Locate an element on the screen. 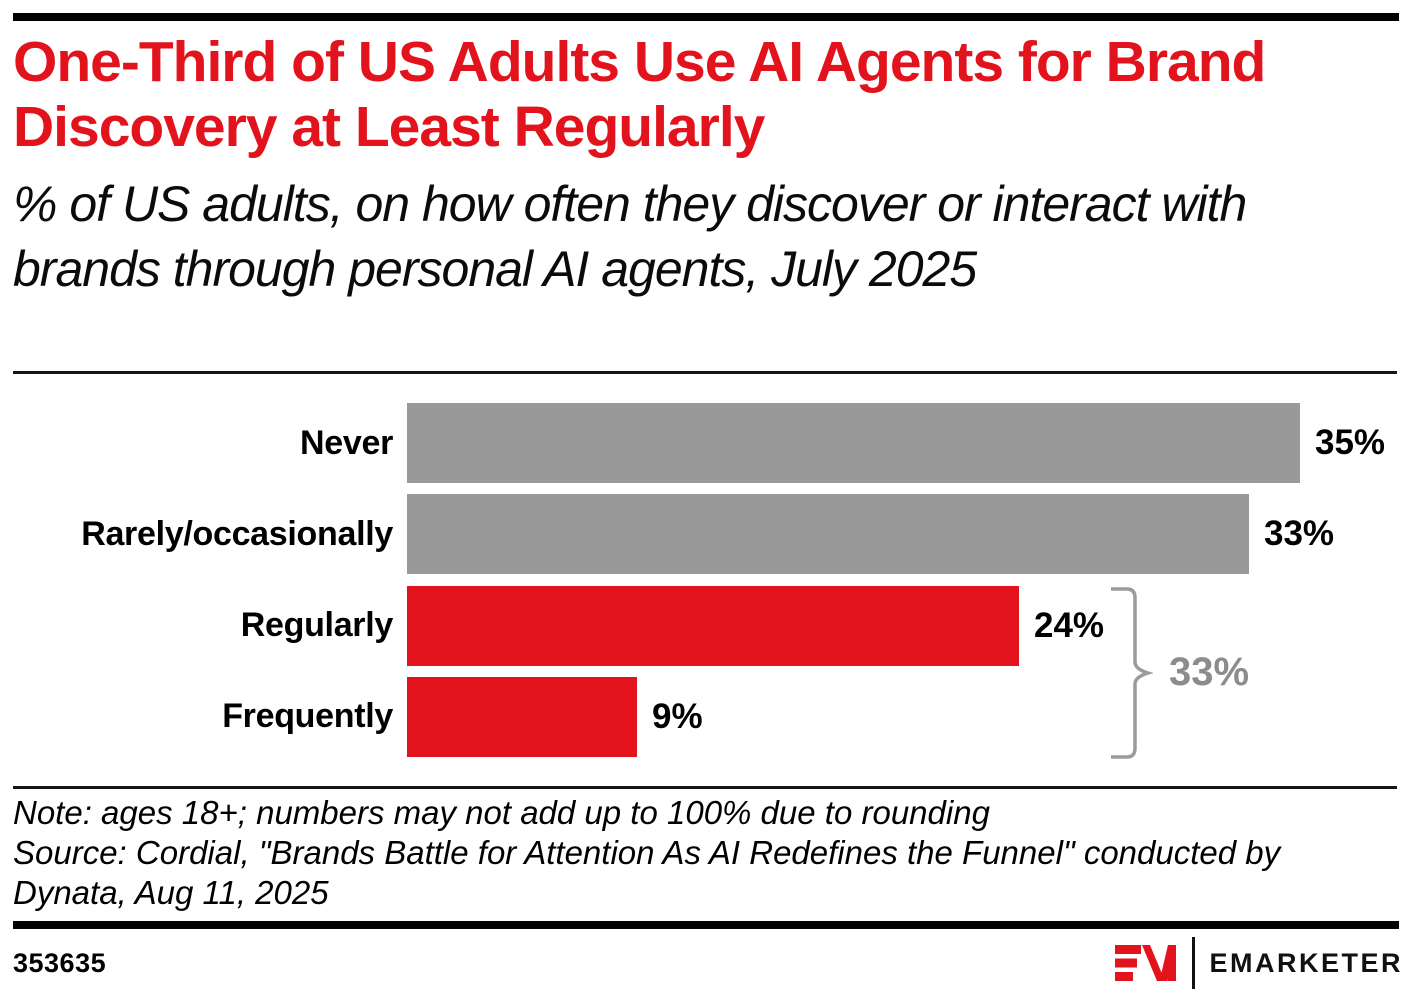 The width and height of the screenshot is (1410, 997). bar-value-label: 33% is located at coordinates (1299, 534).